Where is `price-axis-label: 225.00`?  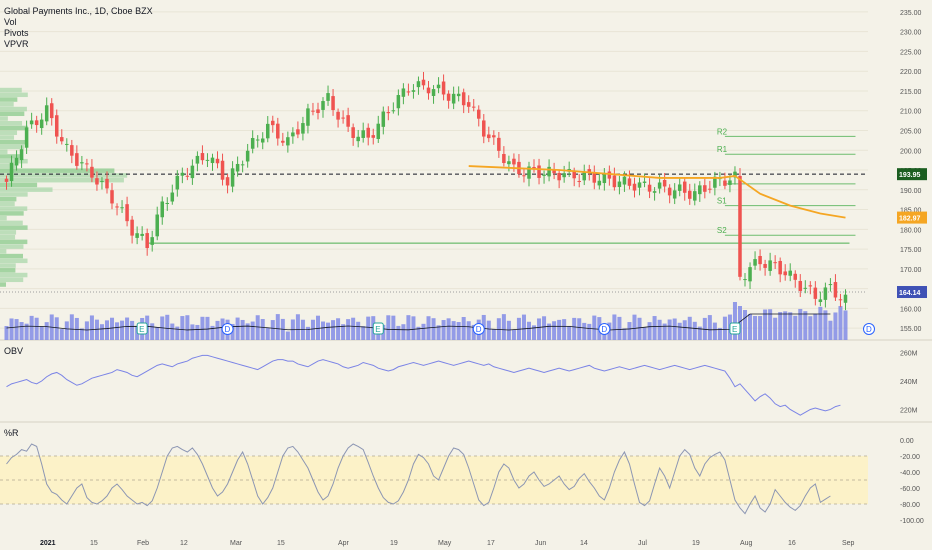
price-axis-label: 225.00 is located at coordinates (911, 52).